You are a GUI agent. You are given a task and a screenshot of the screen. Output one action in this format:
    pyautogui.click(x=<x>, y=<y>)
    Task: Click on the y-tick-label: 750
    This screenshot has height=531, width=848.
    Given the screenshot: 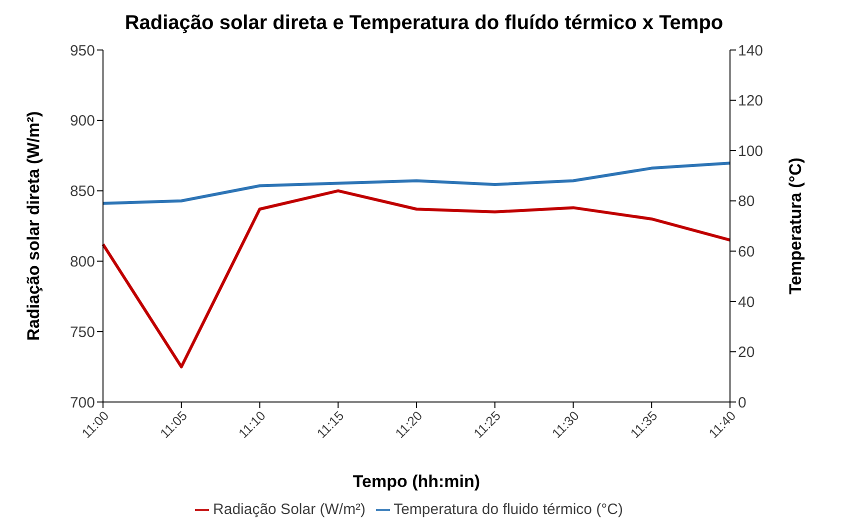 What is the action you would take?
    pyautogui.click(x=82, y=332)
    